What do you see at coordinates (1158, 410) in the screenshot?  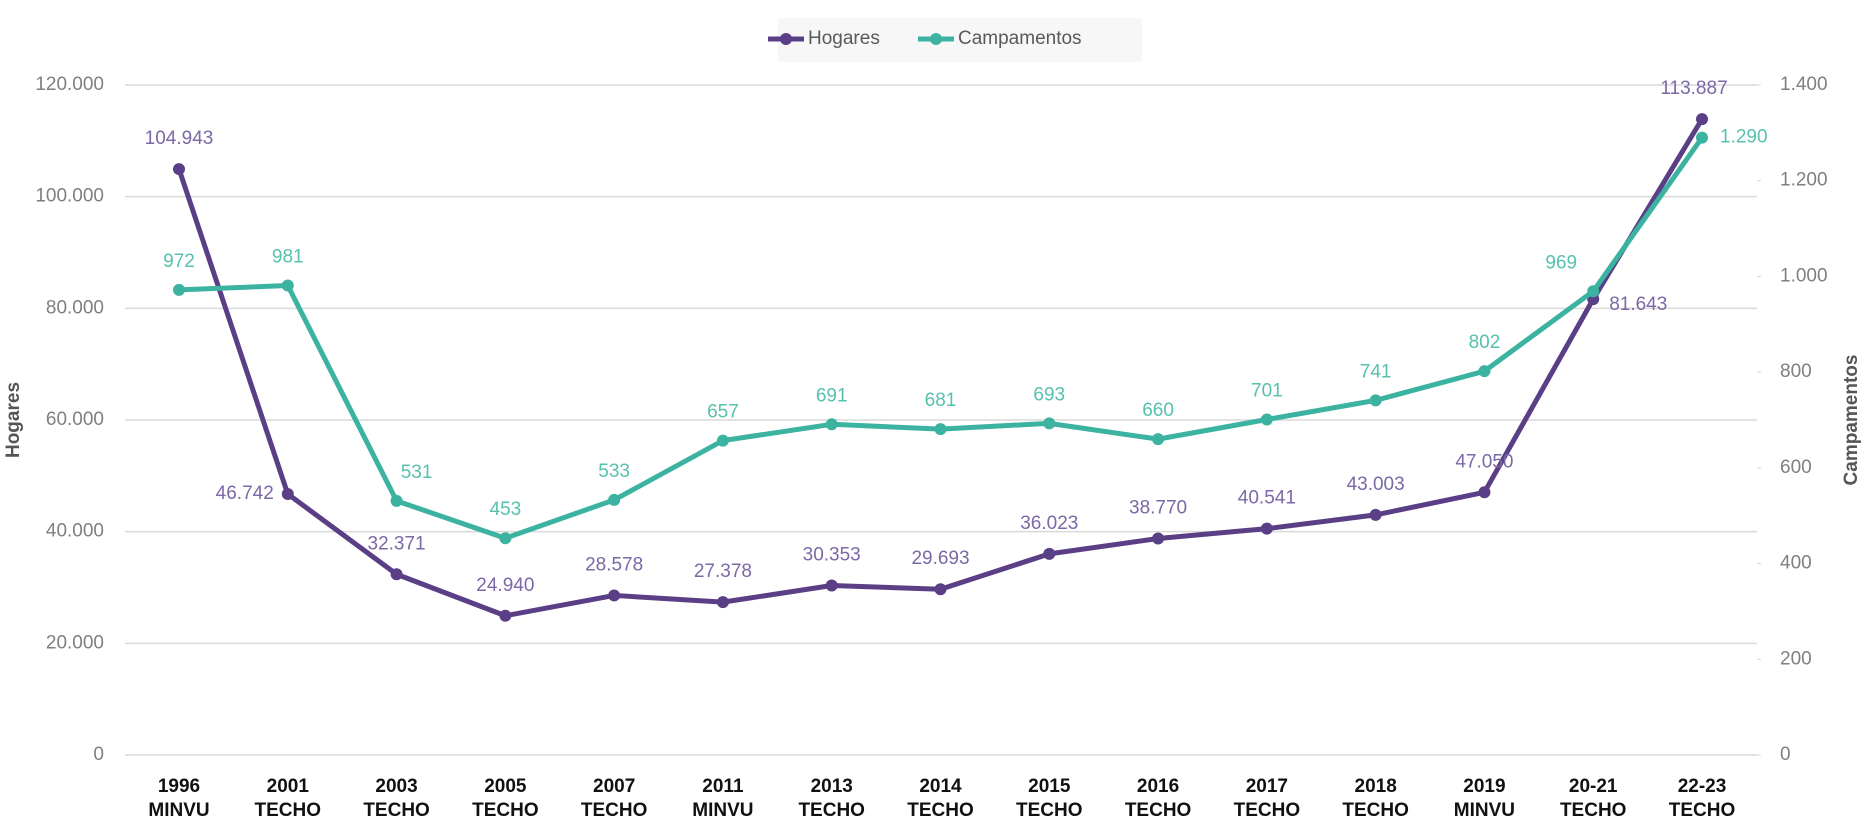 I see `data-label: 660` at bounding box center [1158, 410].